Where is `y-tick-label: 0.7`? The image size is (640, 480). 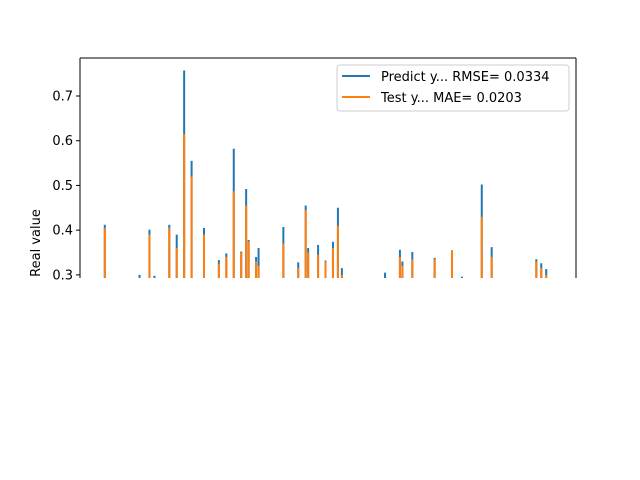 y-tick-label: 0.7 is located at coordinates (62, 97).